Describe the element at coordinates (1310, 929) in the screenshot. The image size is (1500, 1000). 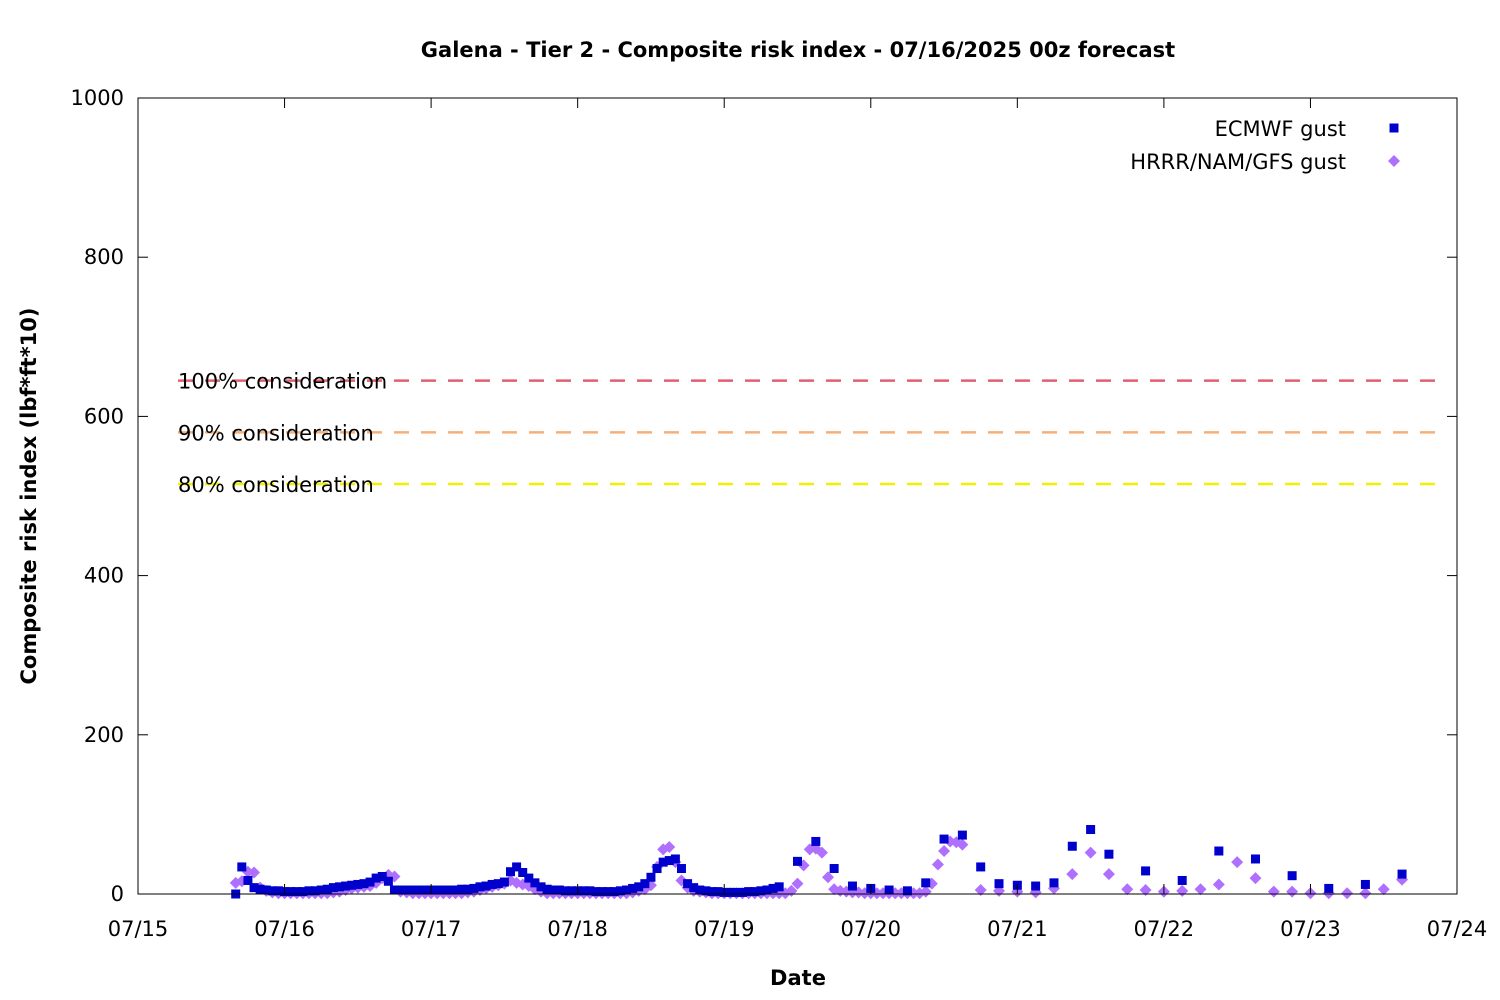
I see `x-tick-label: 07/23` at that location.